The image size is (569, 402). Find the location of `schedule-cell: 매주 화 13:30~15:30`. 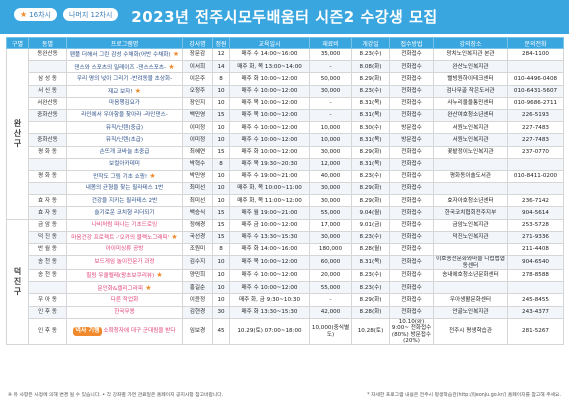

schedule-cell: 매주 화 13:30~15:30 is located at coordinates (269, 312).